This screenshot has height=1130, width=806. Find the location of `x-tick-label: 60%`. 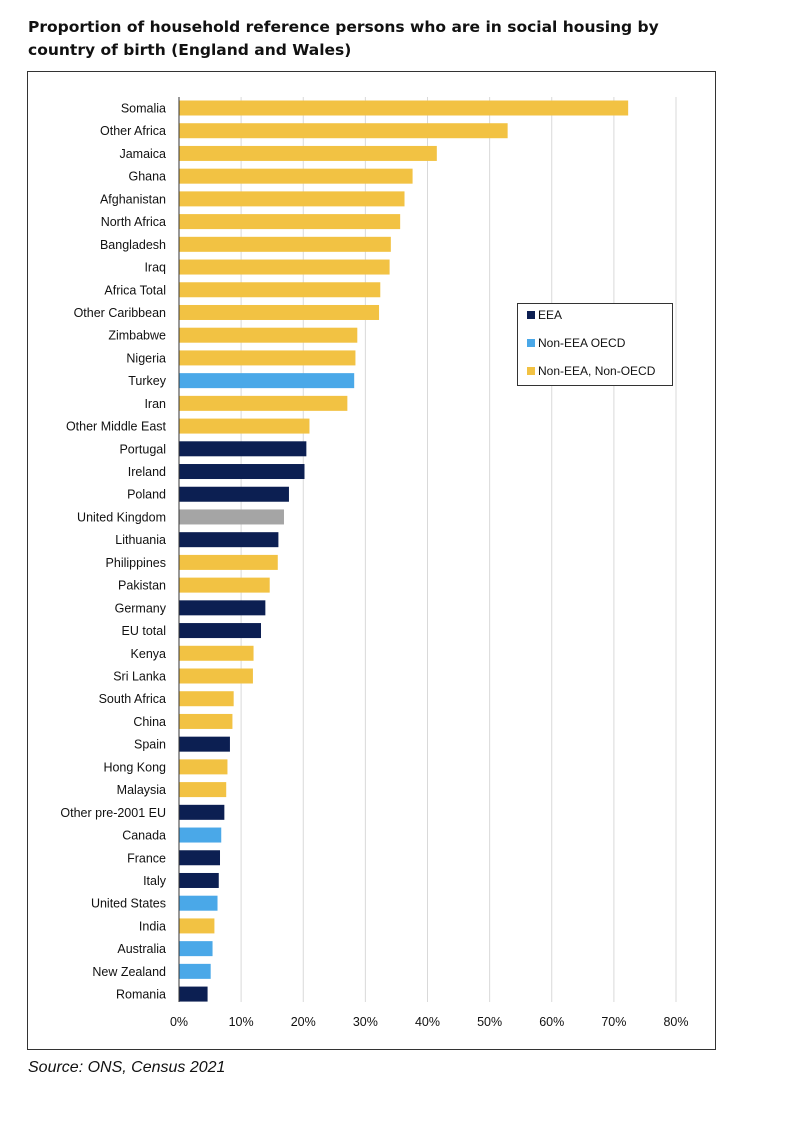

x-tick-label: 60% is located at coordinates (551, 1022).